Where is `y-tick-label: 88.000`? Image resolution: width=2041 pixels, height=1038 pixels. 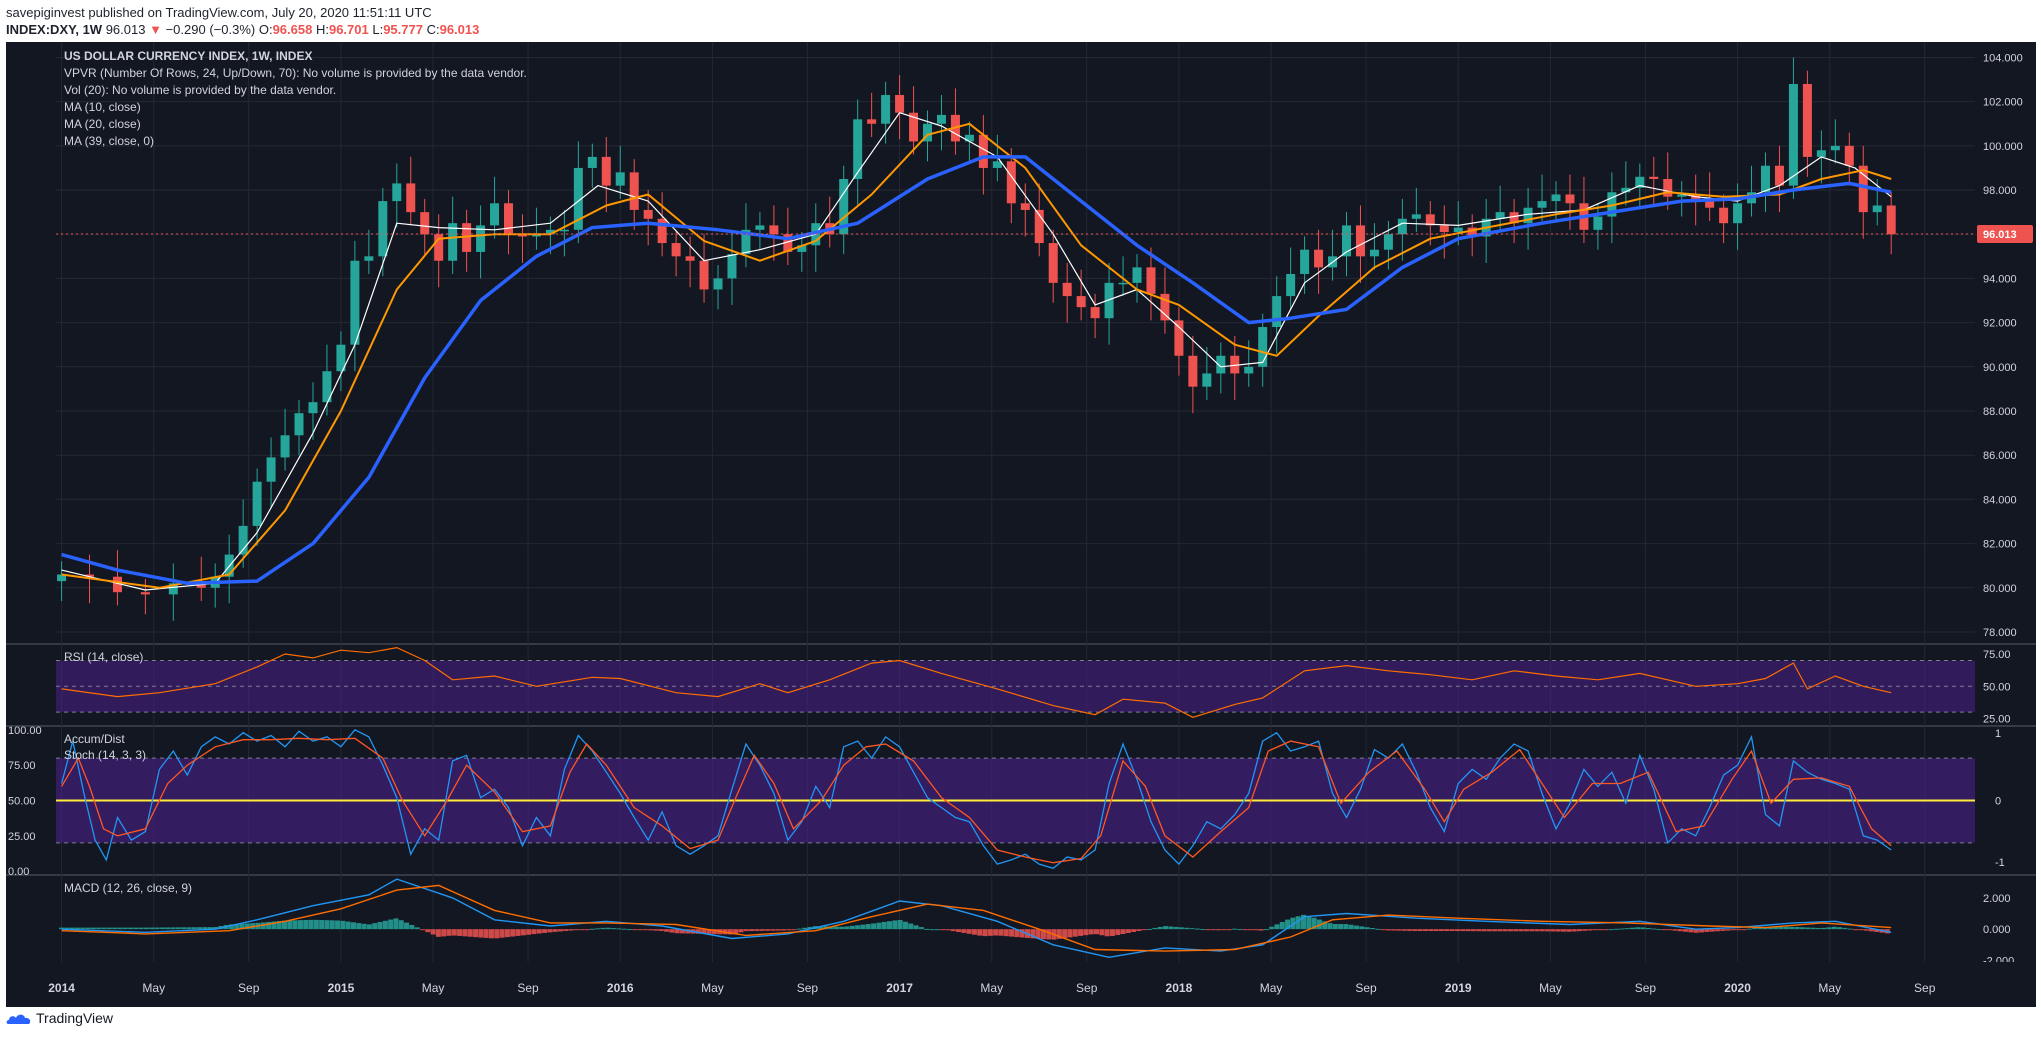
y-tick-label: 88.000 is located at coordinates (2000, 412).